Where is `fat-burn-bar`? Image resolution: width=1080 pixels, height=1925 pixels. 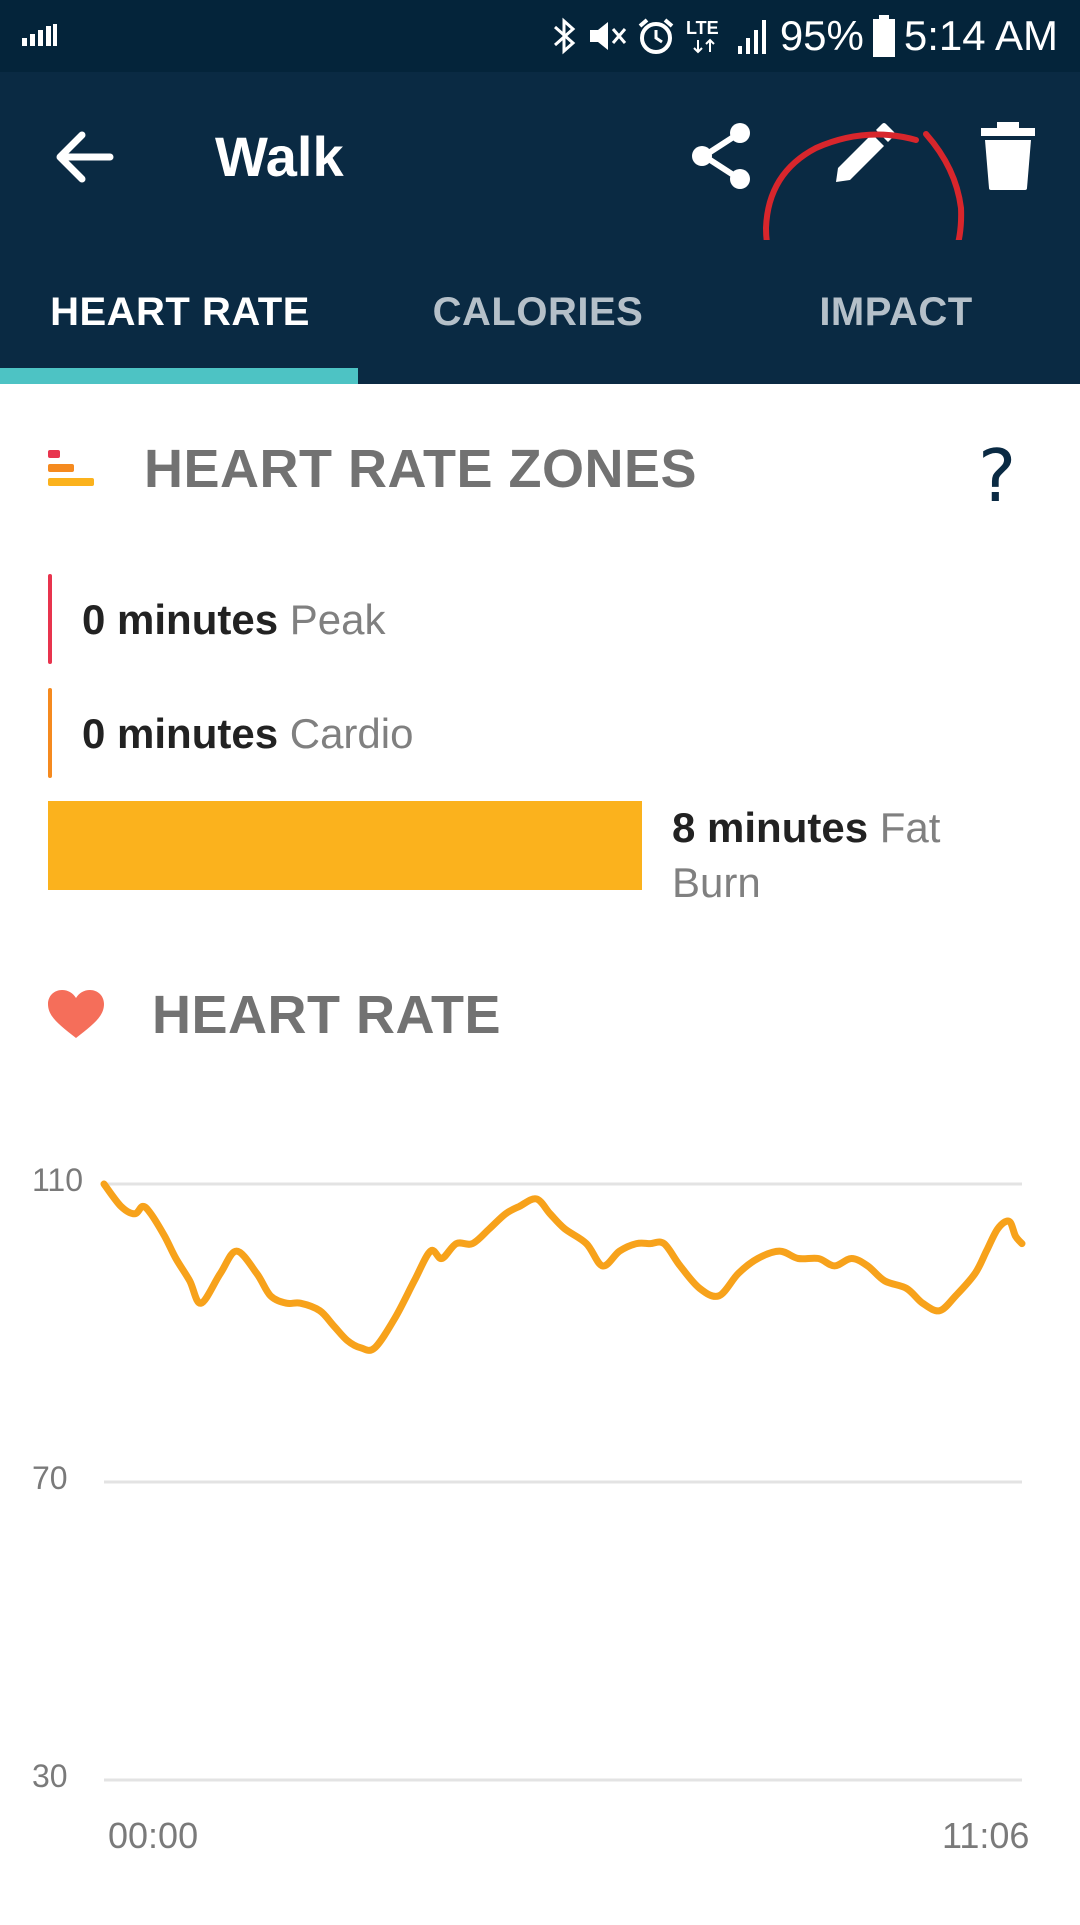 fat-burn-bar is located at coordinates (345, 845).